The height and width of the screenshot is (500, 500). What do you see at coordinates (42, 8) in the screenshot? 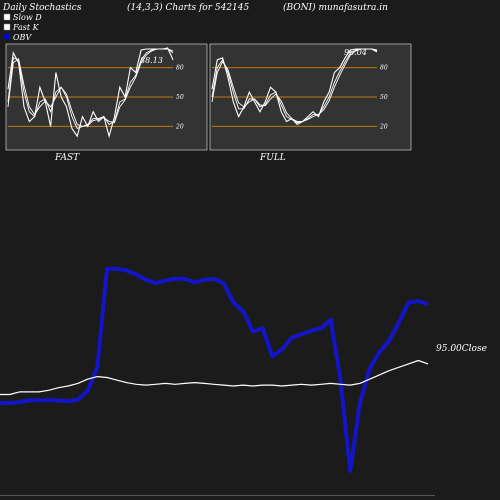
I see `header-left-text: Daily Stochastics` at bounding box center [42, 8].